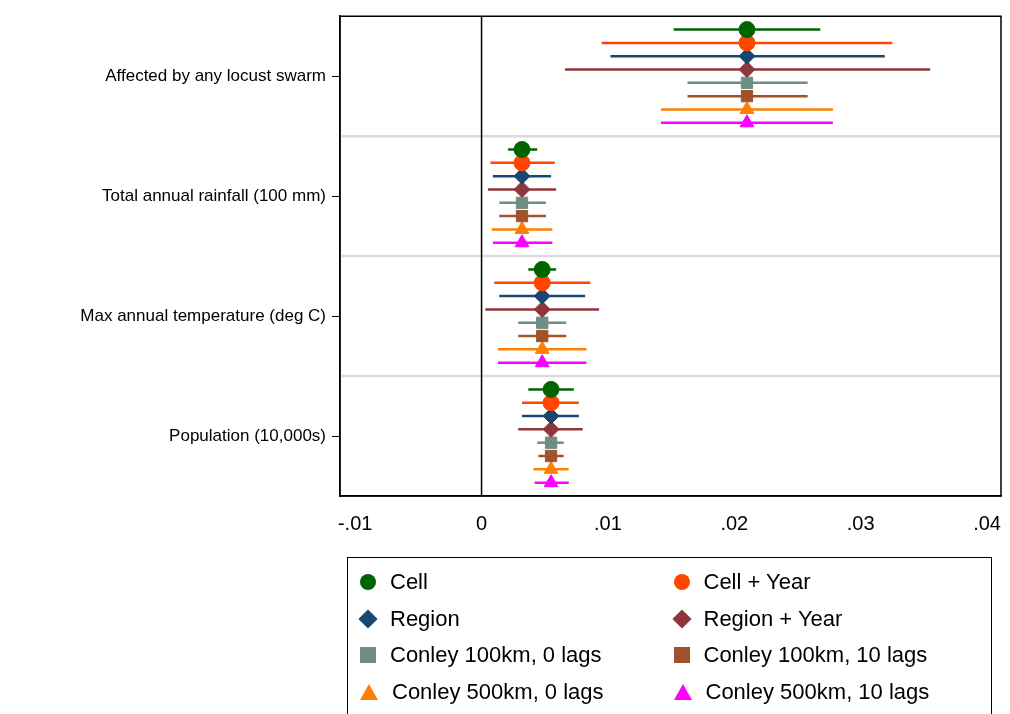  Describe the element at coordinates (987, 522) in the screenshot. I see `x-tick-label: .04` at that location.